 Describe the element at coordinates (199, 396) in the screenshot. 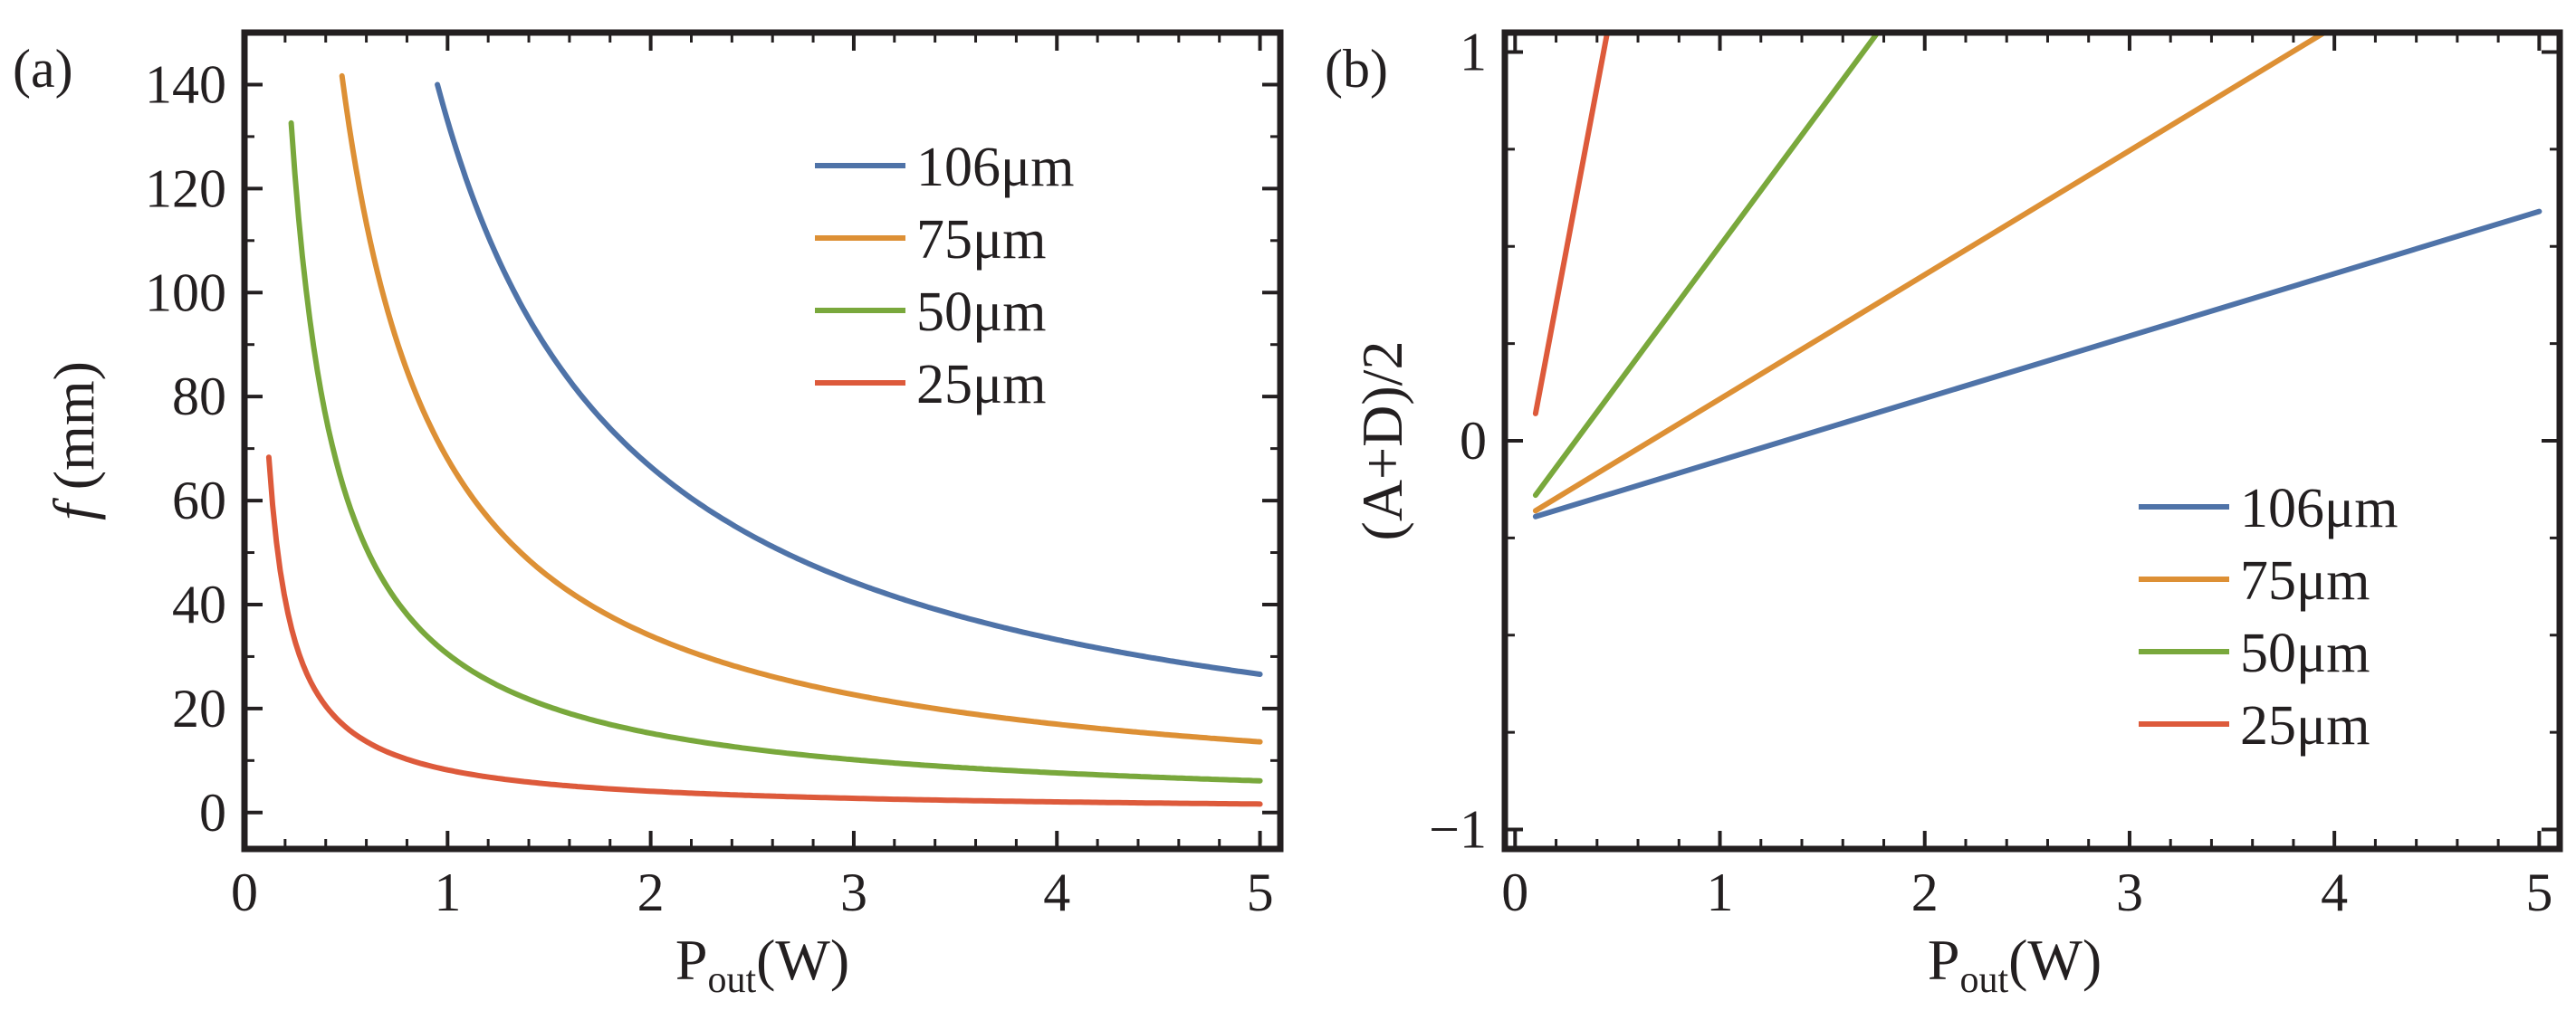

I see `y-tick-label-a-4: 80` at that location.